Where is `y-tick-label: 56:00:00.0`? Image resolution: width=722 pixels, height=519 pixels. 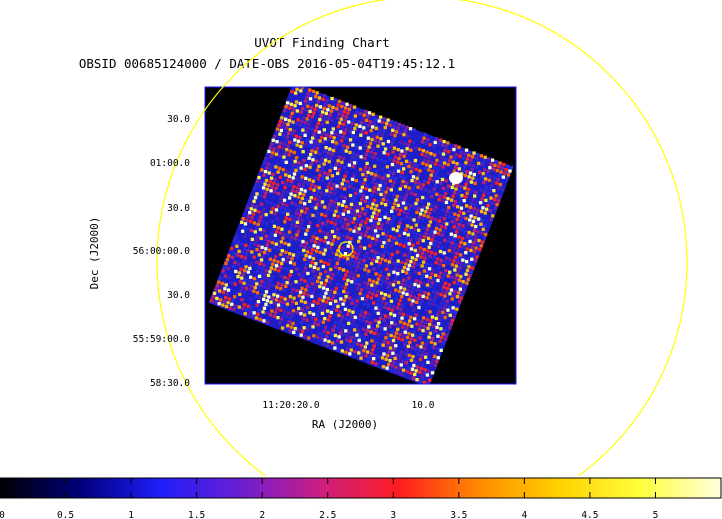
y-tick-label: 56:00:00.0 is located at coordinates (161, 251).